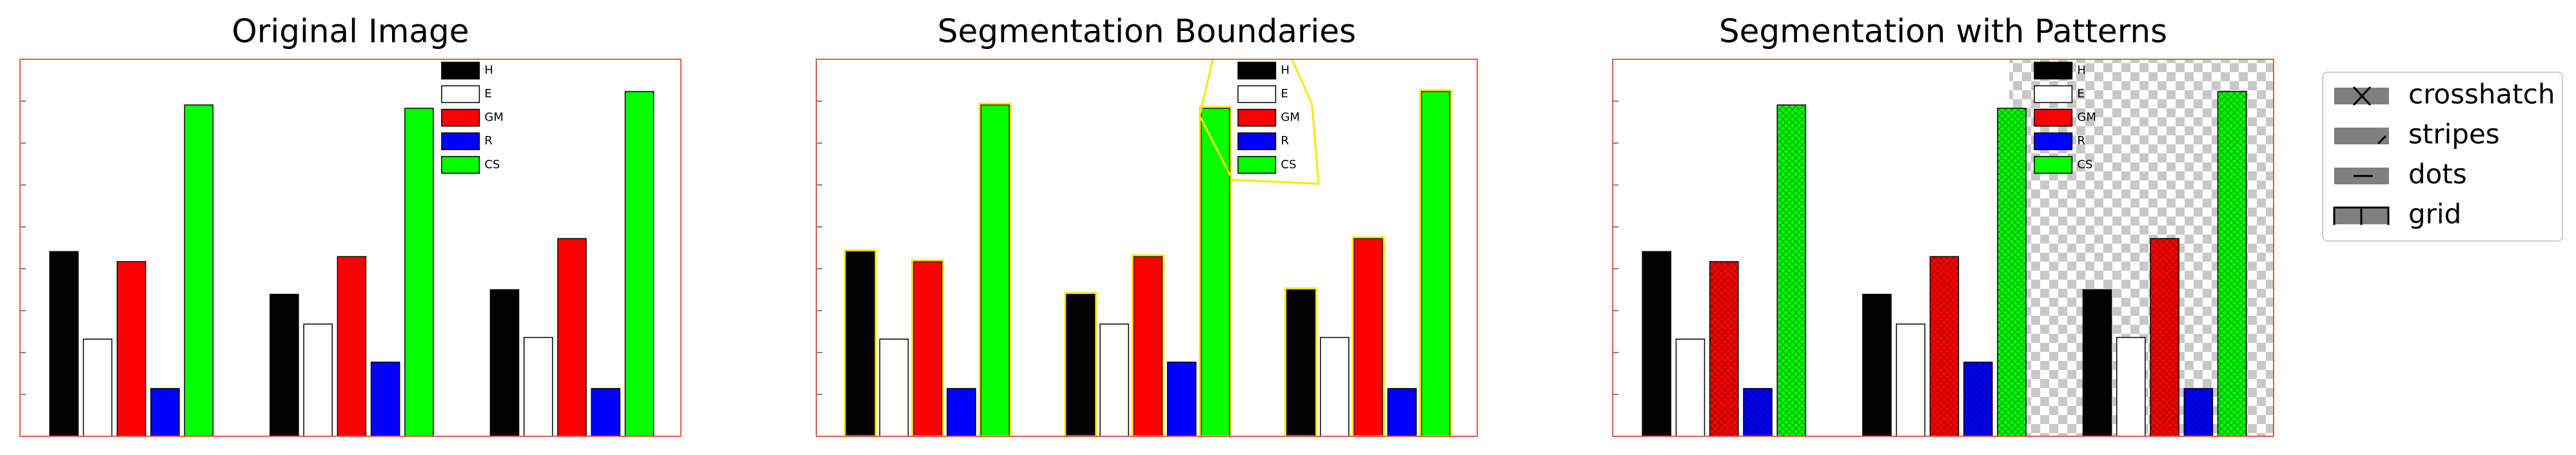 The image size is (2576, 455). What do you see at coordinates (2481, 94) in the screenshot?
I see `pattern-label: crosshatch` at bounding box center [2481, 94].